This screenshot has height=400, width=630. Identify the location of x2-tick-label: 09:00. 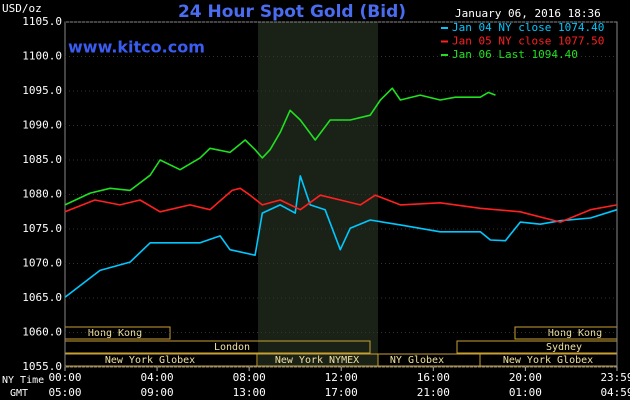
(157, 392).